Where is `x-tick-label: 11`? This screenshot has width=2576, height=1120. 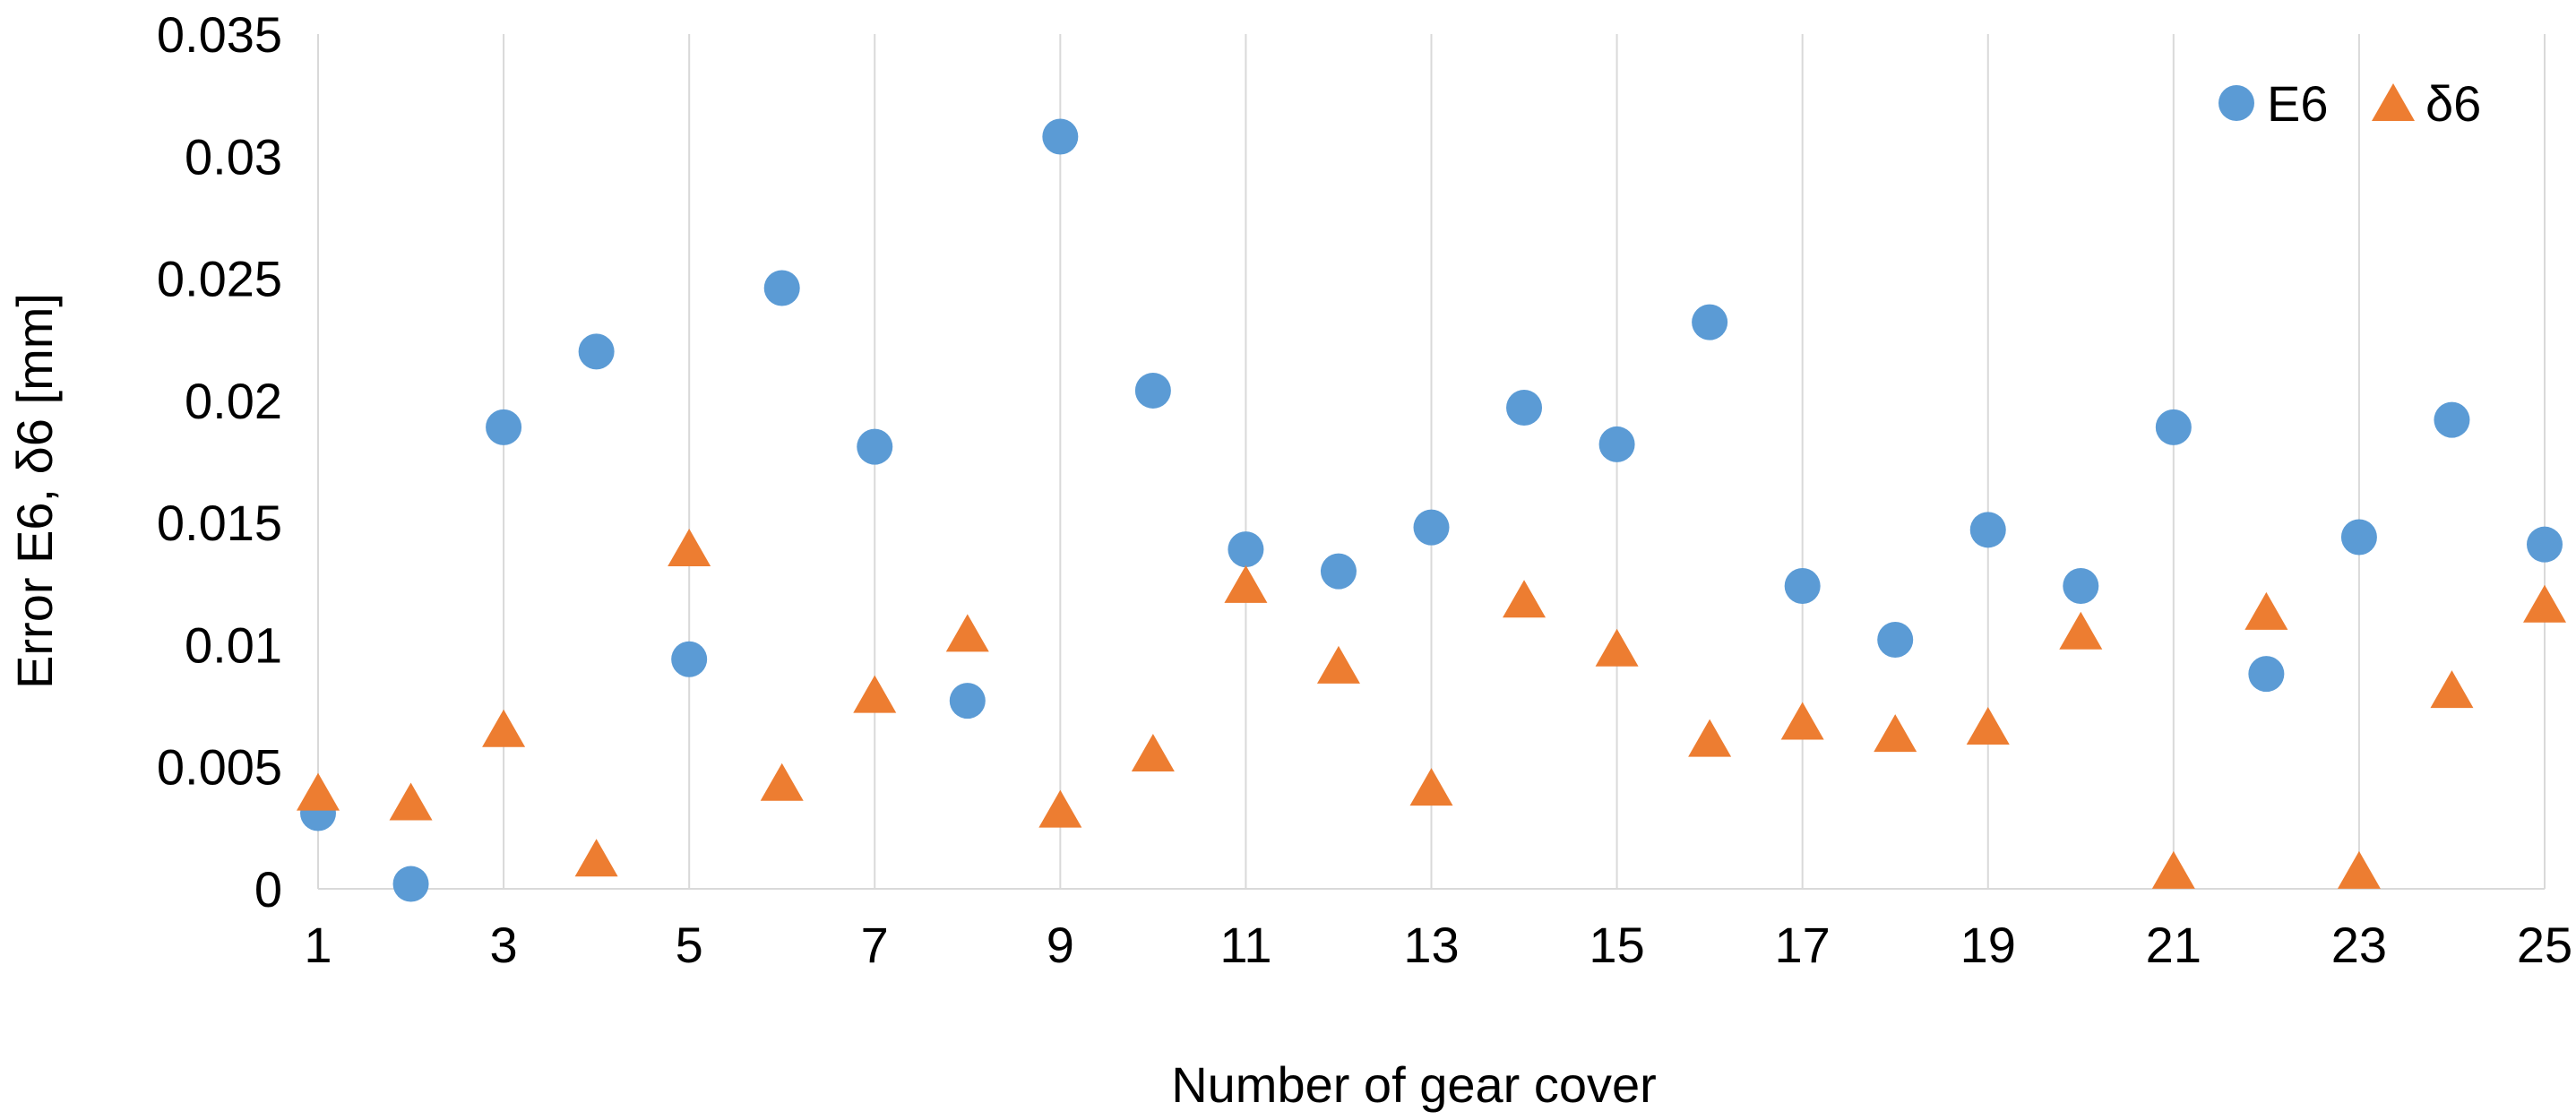 x-tick-label: 11 is located at coordinates (1245, 945).